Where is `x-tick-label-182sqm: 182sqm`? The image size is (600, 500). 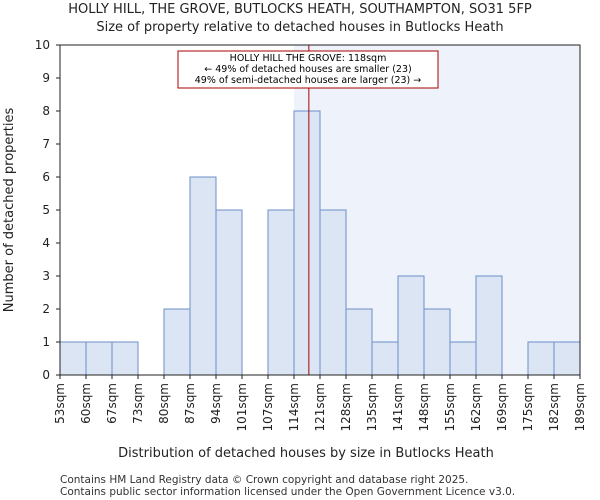
x-tick-label-182sqm: 182sqm is located at coordinates (554, 407).